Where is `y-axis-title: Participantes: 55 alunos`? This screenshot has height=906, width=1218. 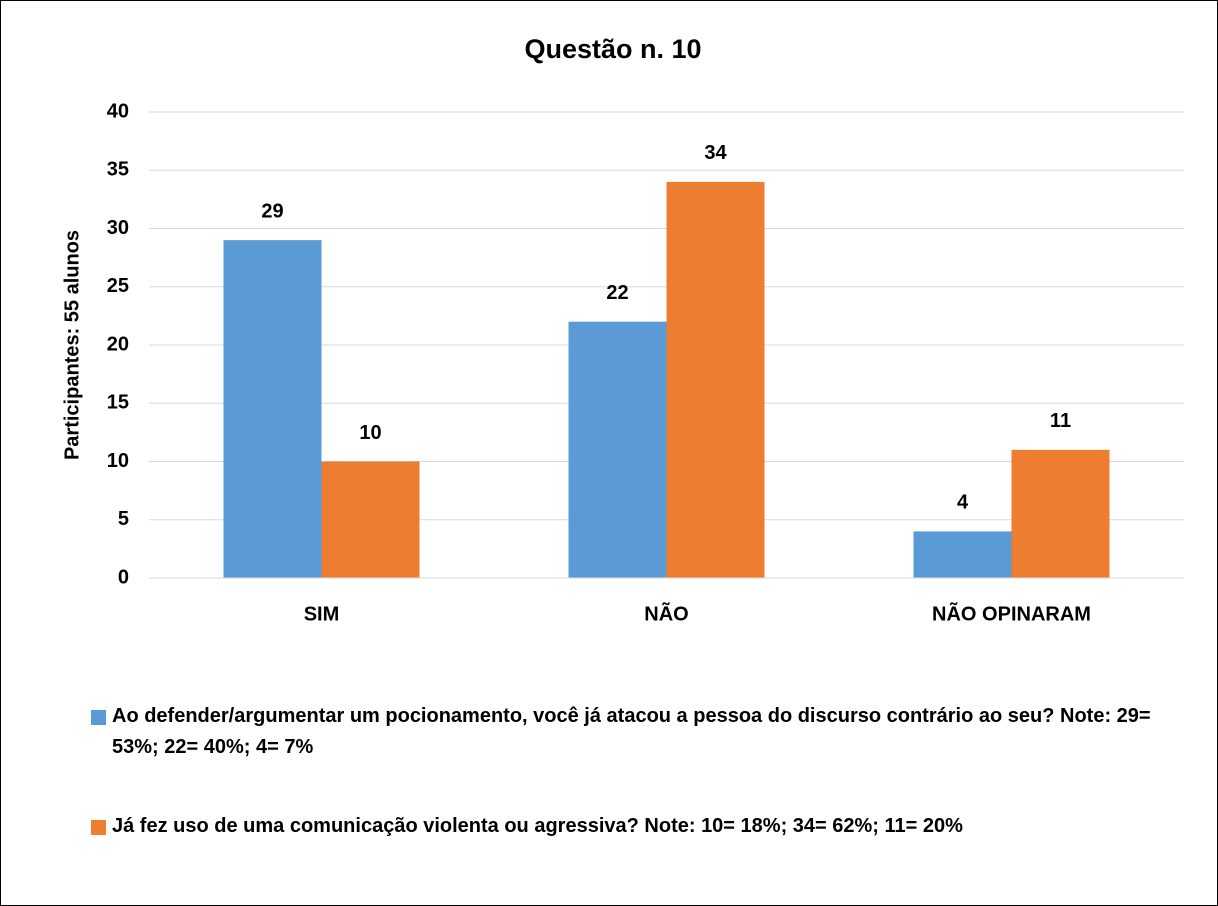 y-axis-title: Participantes: 55 alunos is located at coordinates (72, 345).